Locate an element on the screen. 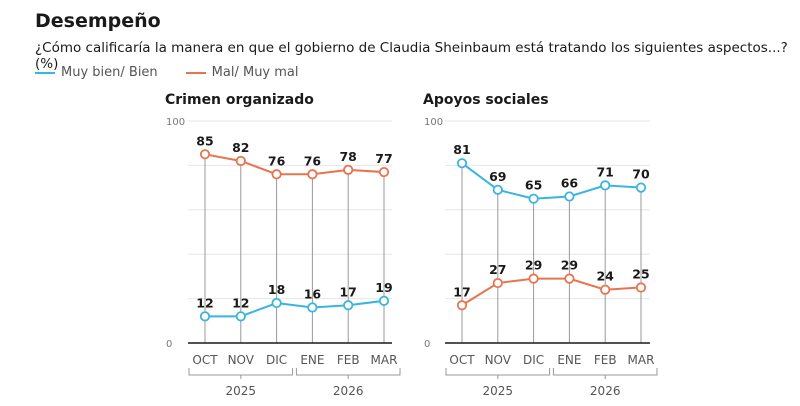 The height and width of the screenshot is (406, 800). data-label: 78 is located at coordinates (347, 156).